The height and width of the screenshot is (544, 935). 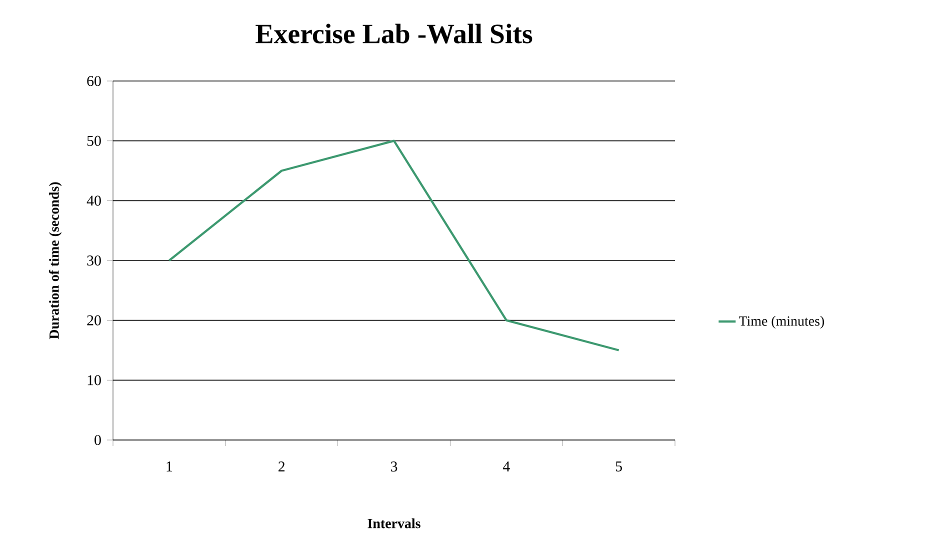 I want to click on y-tick-label: 50, so click(x=94, y=141).